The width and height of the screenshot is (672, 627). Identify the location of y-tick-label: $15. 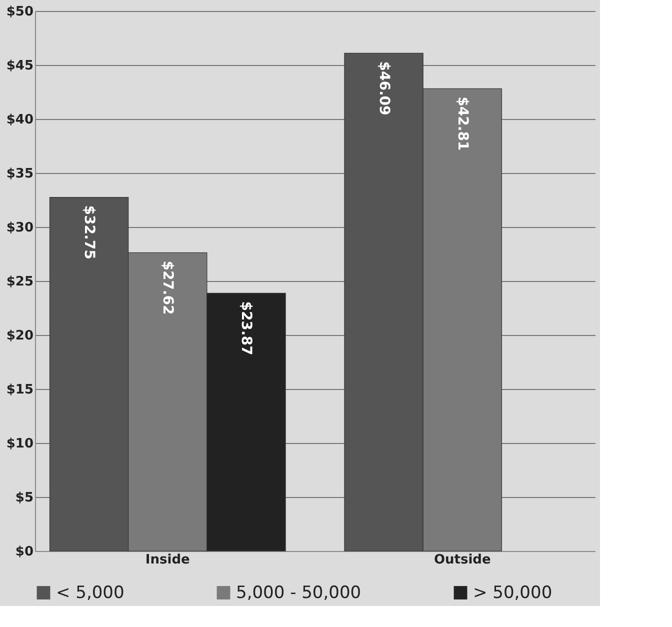
(20, 390).